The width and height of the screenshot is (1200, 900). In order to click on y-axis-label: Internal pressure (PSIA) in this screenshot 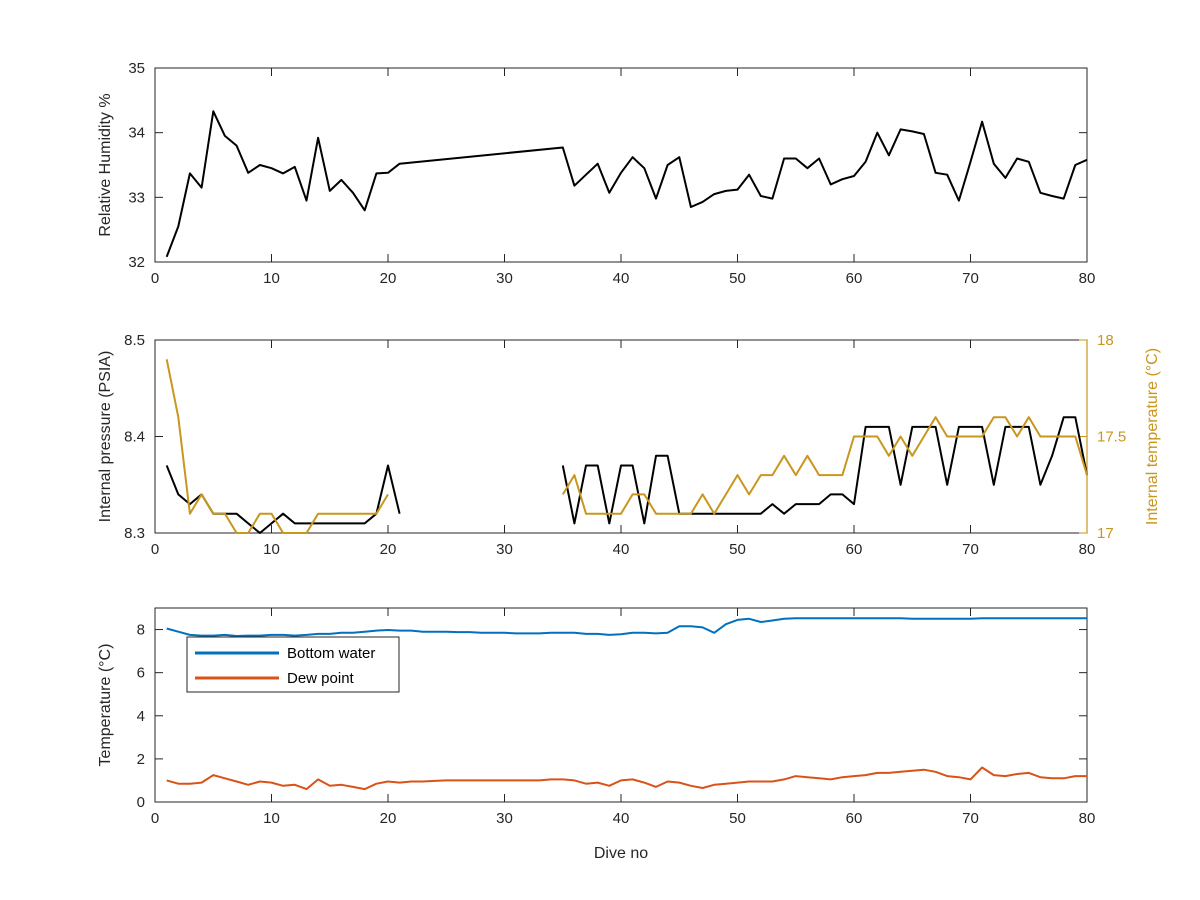, I will do `click(105, 437)`.